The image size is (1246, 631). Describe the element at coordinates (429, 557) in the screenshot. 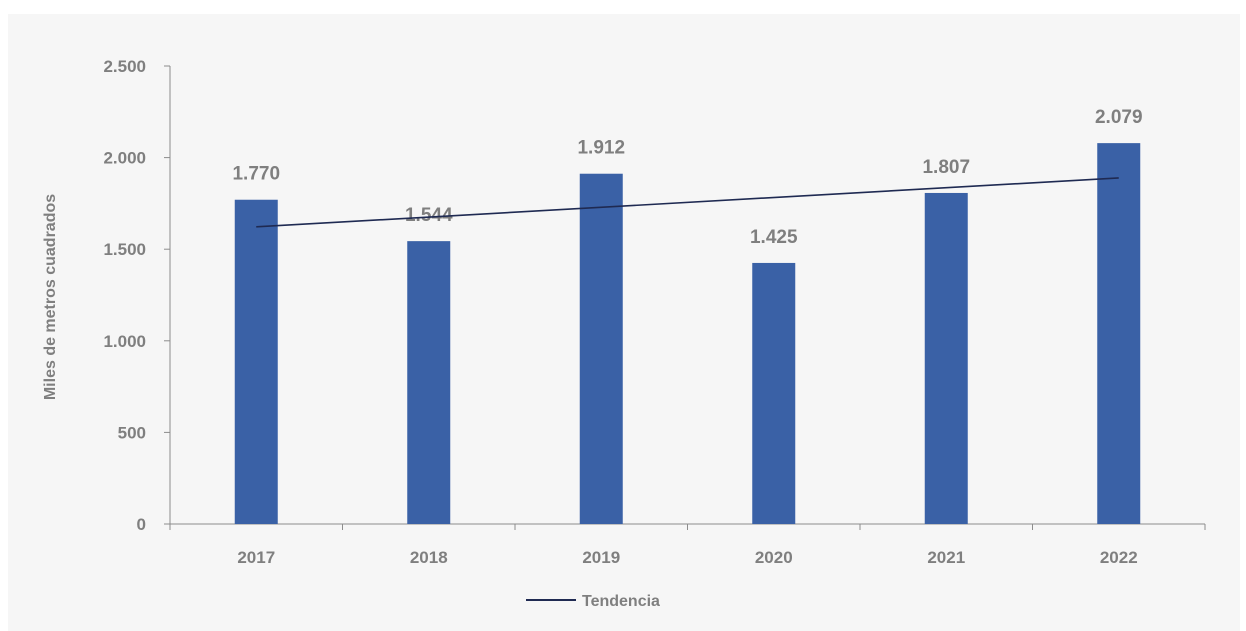

I see `x-tick-label: 2018` at that location.